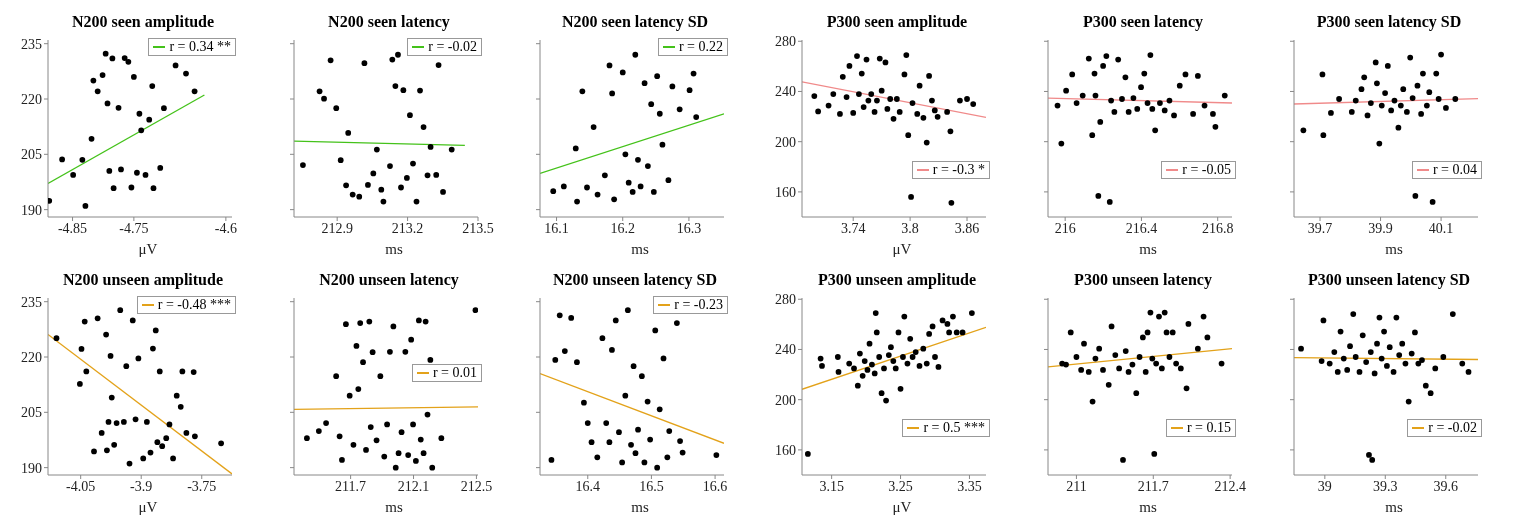 The image size is (1531, 529). Describe the element at coordinates (853, 228) in the screenshot. I see `x-tick-label: 3.74` at that location.